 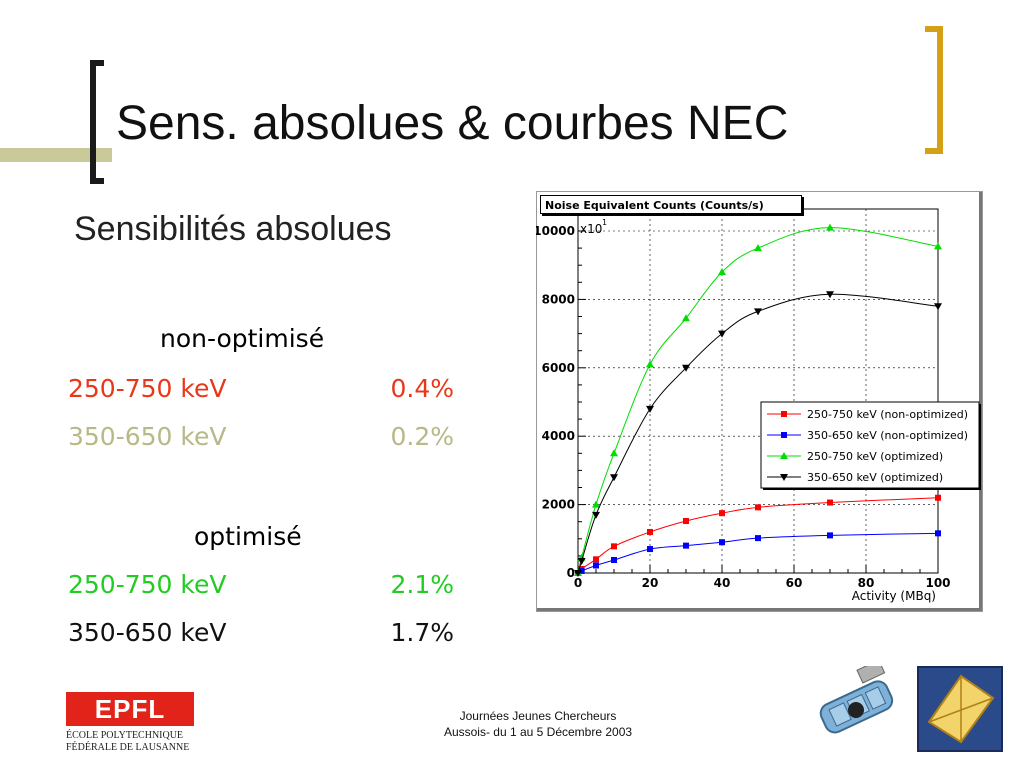 I want to click on row-non-optimized-250-750: 250-750 keV 0.4%, so click(x=261, y=388).